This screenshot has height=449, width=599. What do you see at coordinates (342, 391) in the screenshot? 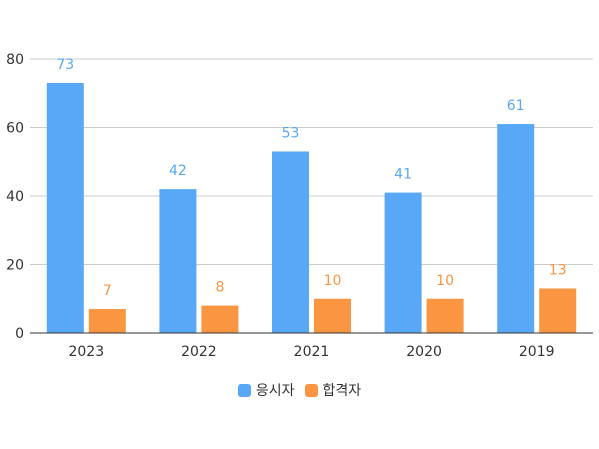
I see `legend-label-passers: 합격자` at bounding box center [342, 391].